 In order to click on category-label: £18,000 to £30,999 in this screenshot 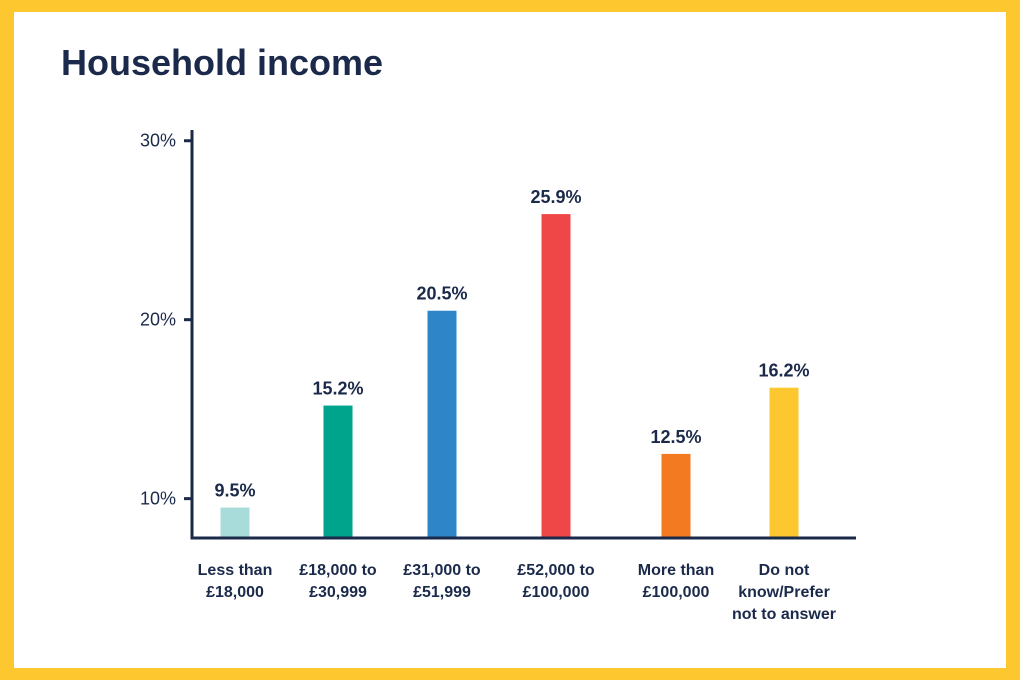, I will do `click(338, 581)`.